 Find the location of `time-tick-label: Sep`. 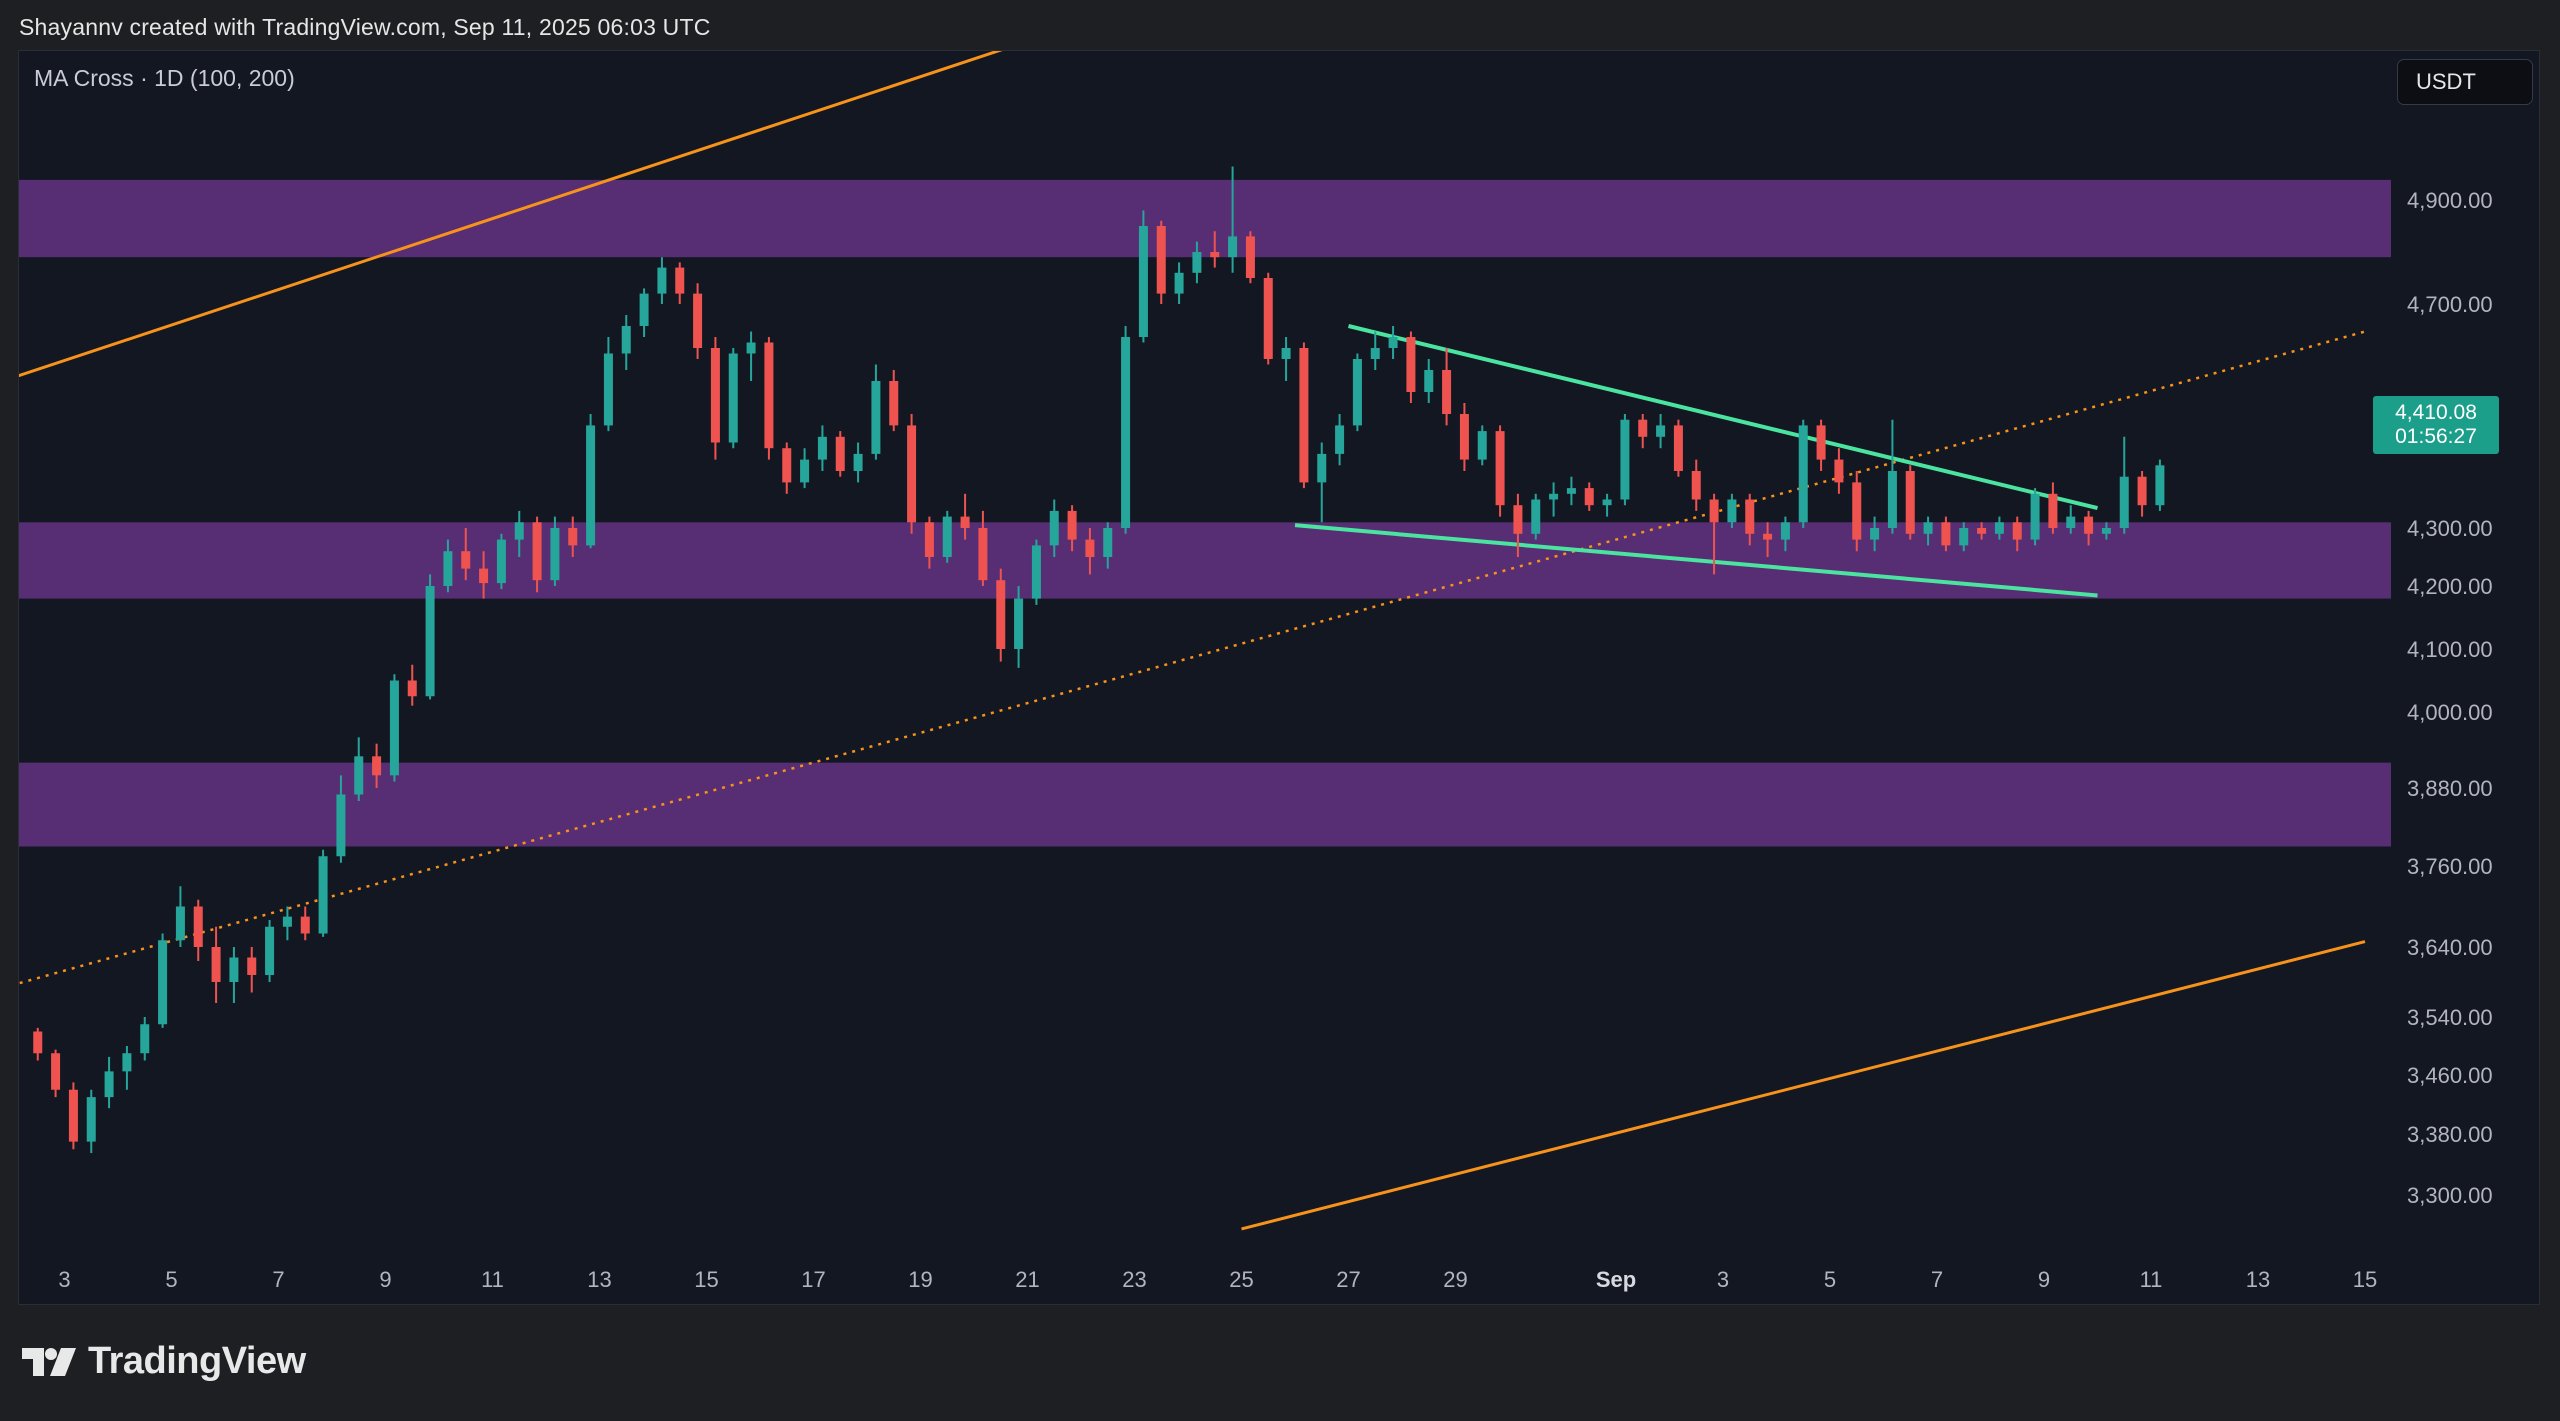

time-tick-label: Sep is located at coordinates (1616, 1279).